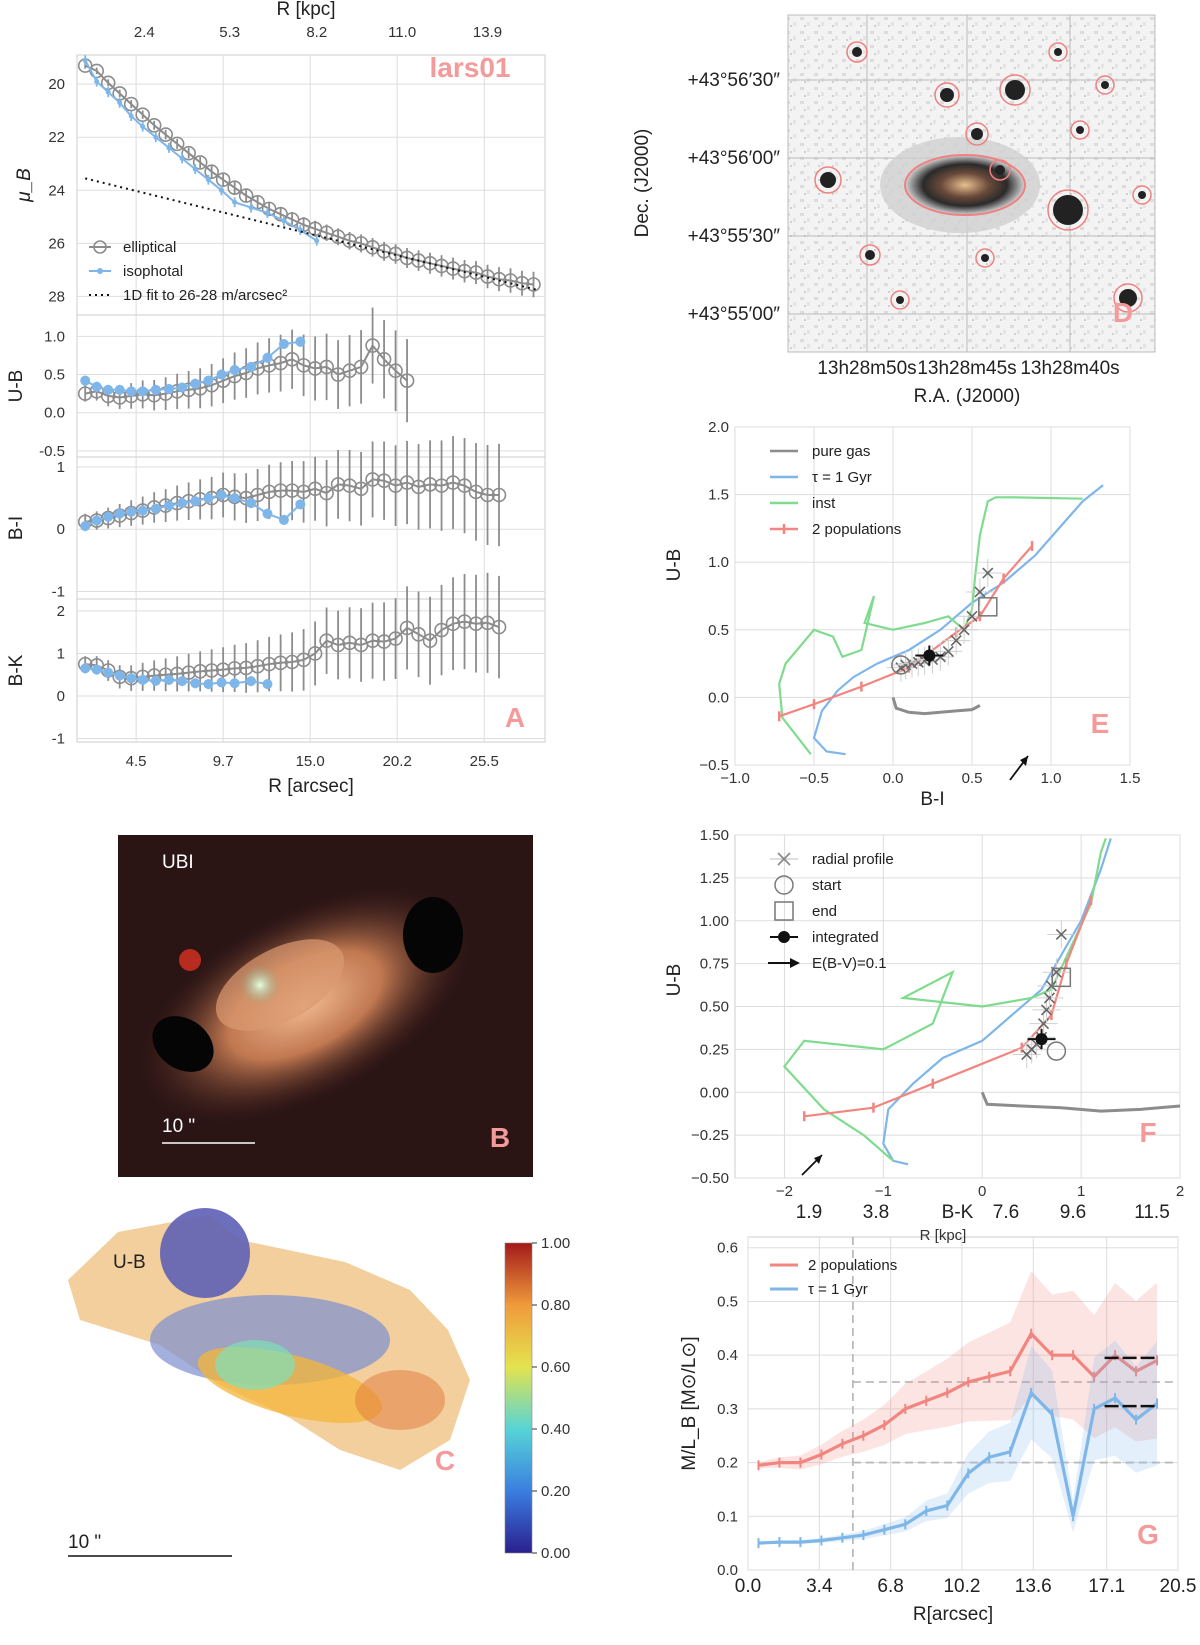 The width and height of the screenshot is (1200, 1645). What do you see at coordinates (714, 1092) in the screenshot?
I see `y-tick-label: 0.00` at bounding box center [714, 1092].